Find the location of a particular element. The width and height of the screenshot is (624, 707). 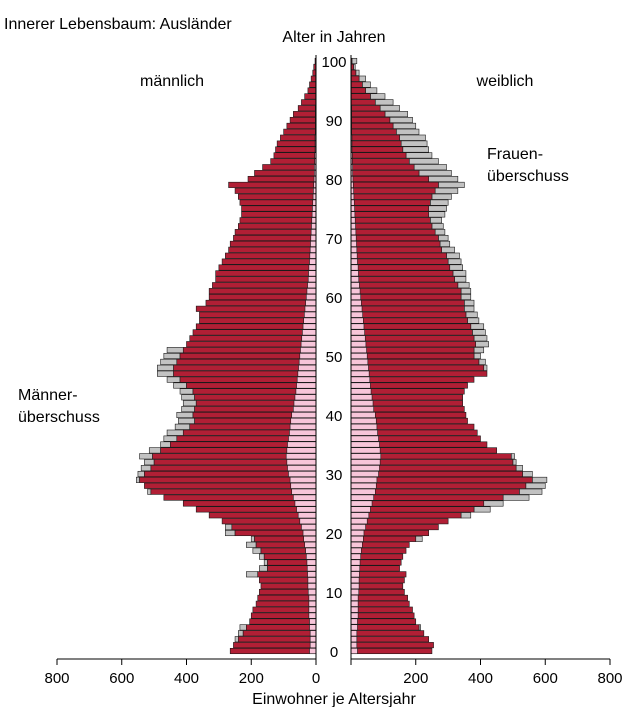

x-axis-label: Einwohner je Altersjahr is located at coordinates (334, 699).